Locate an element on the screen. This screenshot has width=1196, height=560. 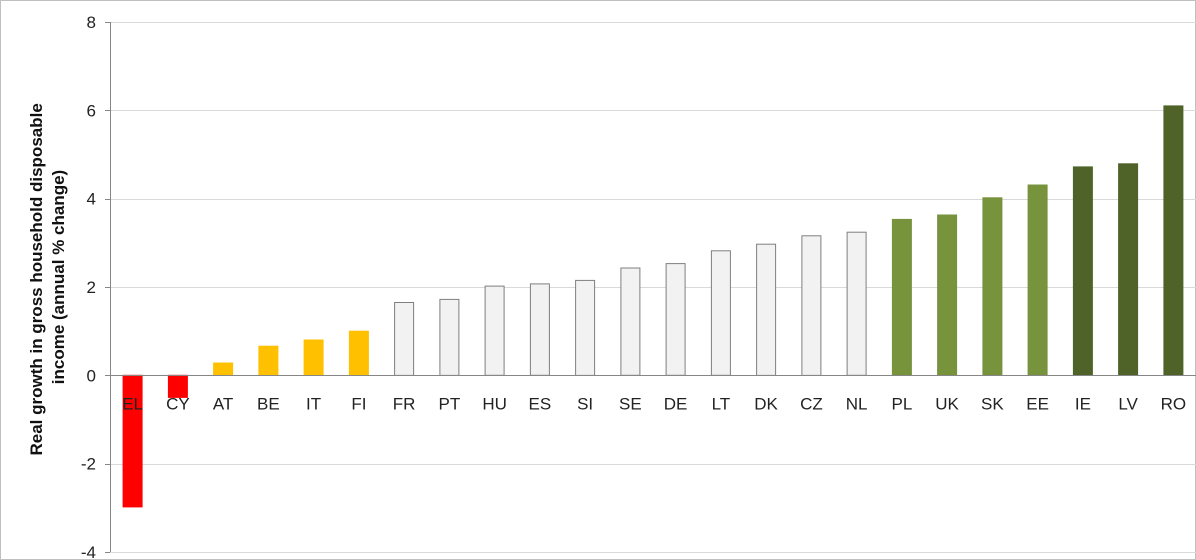
bar-ie is located at coordinates (1082, 271).